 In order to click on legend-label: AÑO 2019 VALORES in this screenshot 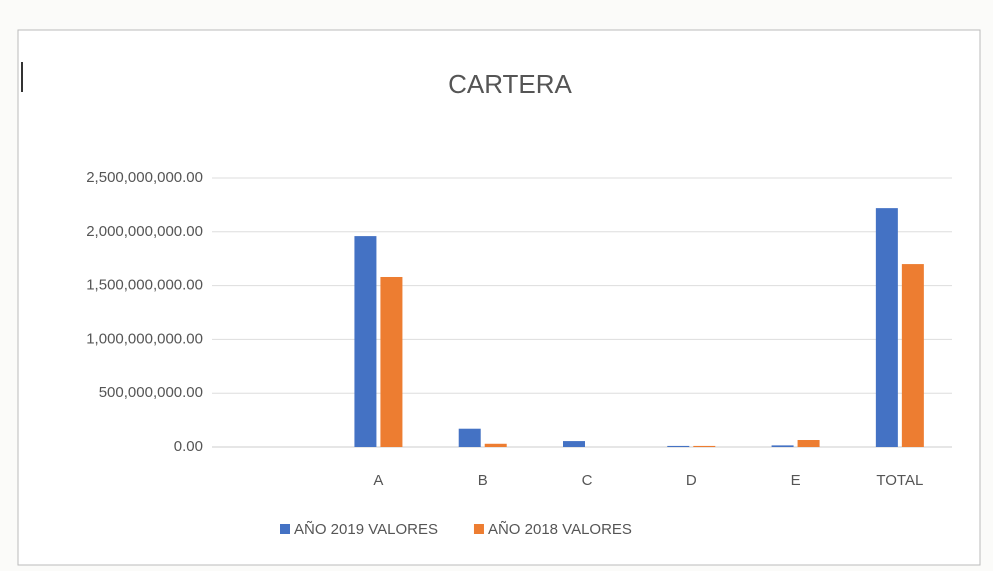, I will do `click(366, 529)`.